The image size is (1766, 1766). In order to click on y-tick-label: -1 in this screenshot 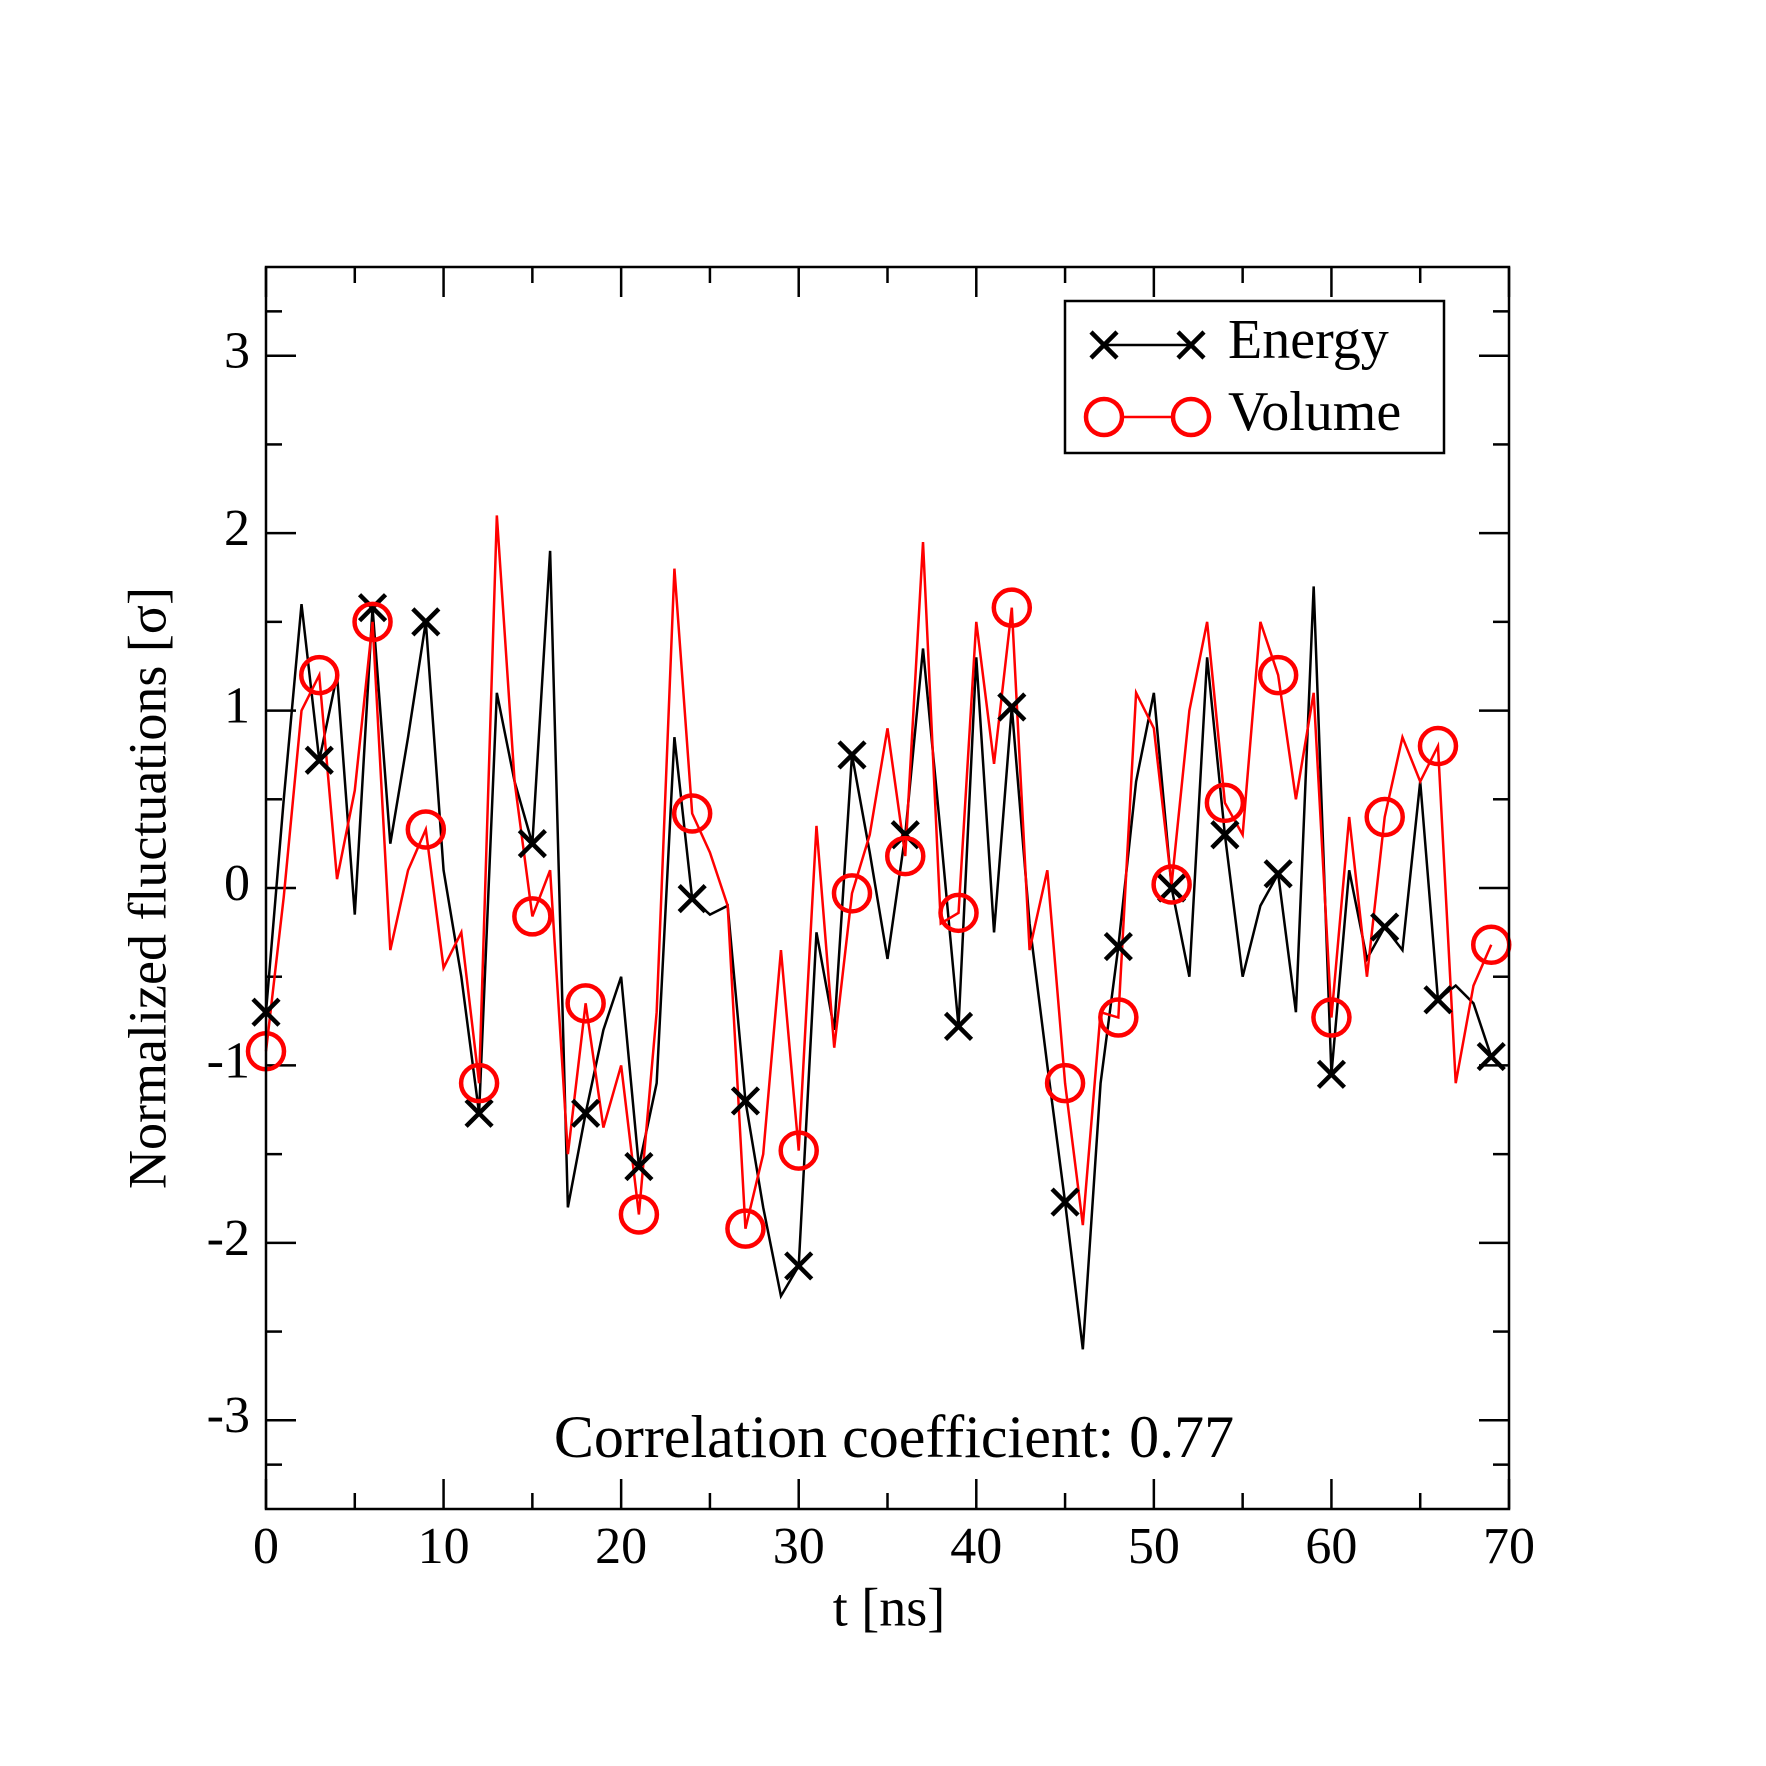, I will do `click(228, 1060)`.